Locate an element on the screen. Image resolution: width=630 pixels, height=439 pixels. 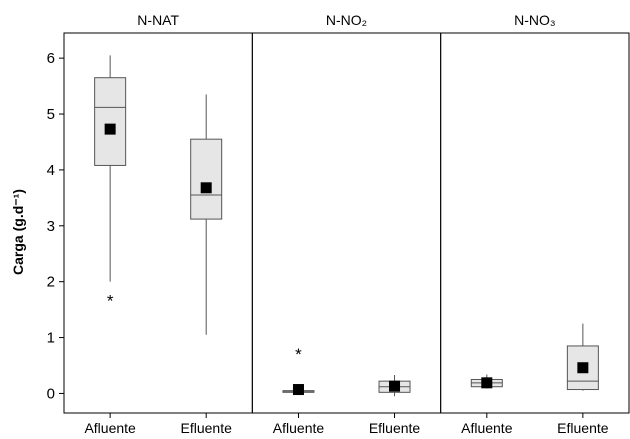
y-tick-label: 2 is located at coordinates (51, 282).